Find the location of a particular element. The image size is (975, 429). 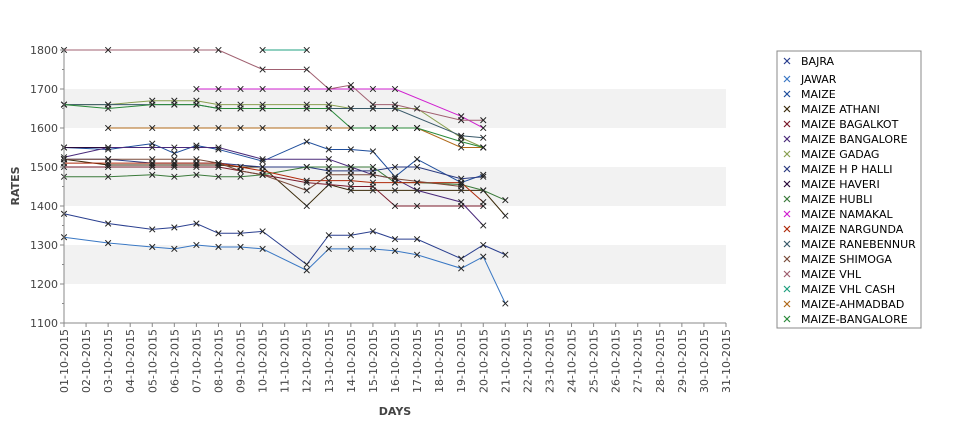

legend-box is located at coordinates (849, 189).